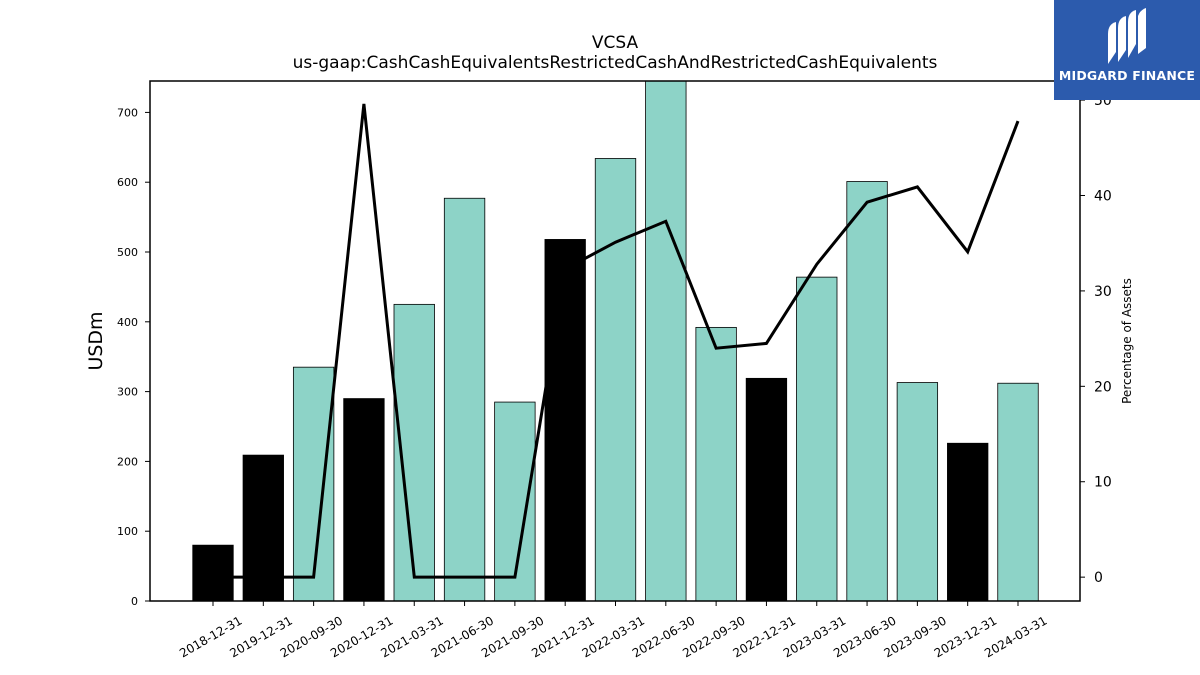 Image resolution: width=1200 pixels, height=675 pixels. Describe the element at coordinates (133, 357) in the screenshot. I see `y-axis-left: 0 100 200 300 400 500 600 700` at that location.